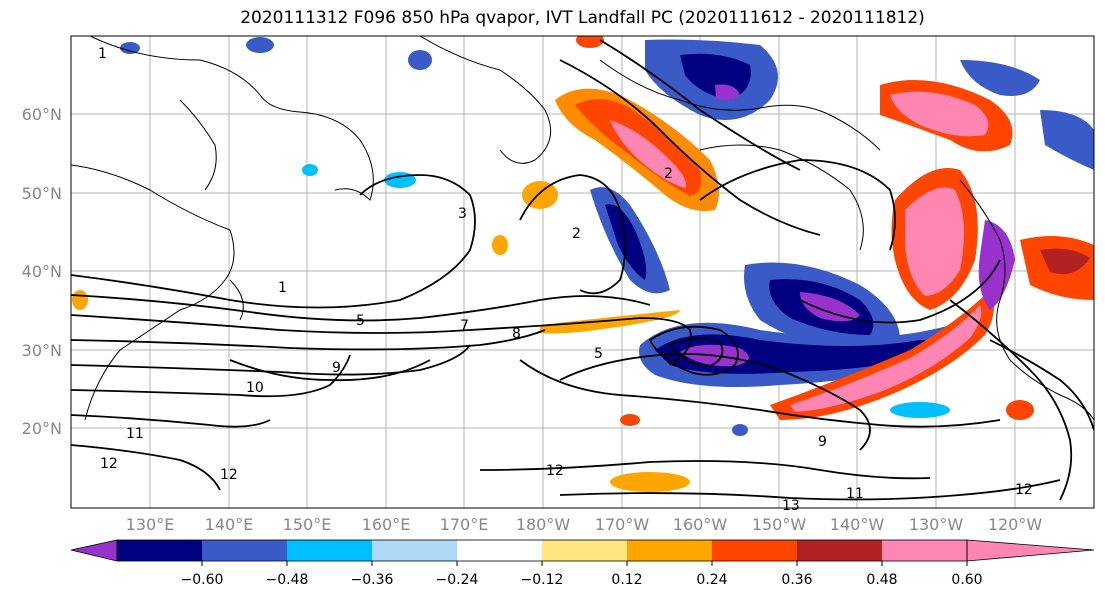 Image resolution: width=1105 pixels, height=601 pixels. I want to click on lon-label: 130°W, so click(936, 524).